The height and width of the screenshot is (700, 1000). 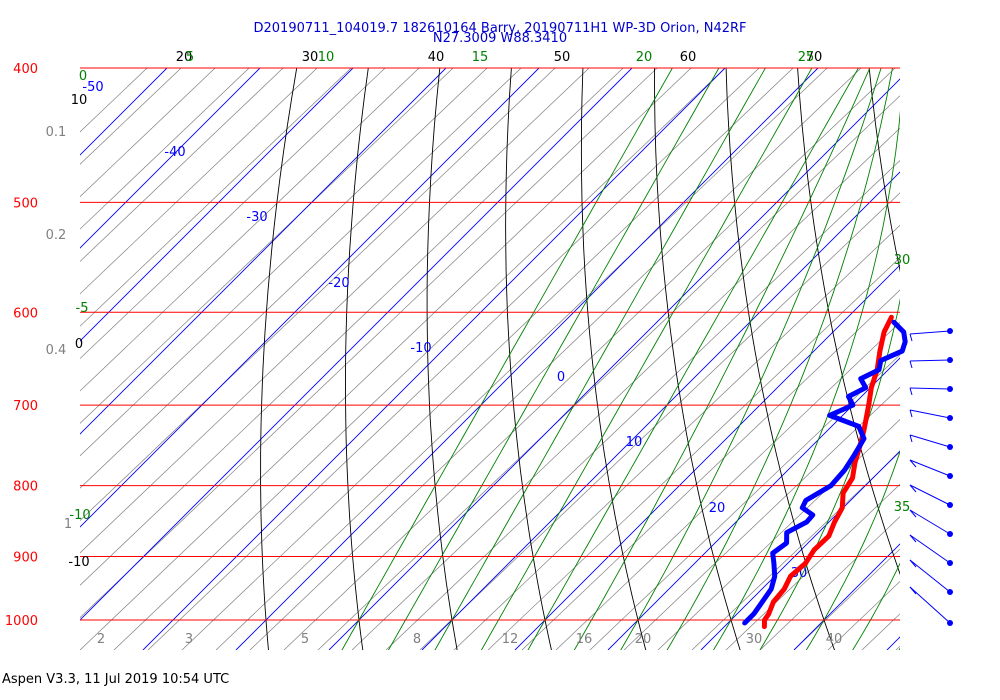 I want to click on isotherm-label: -20, so click(x=338, y=283).